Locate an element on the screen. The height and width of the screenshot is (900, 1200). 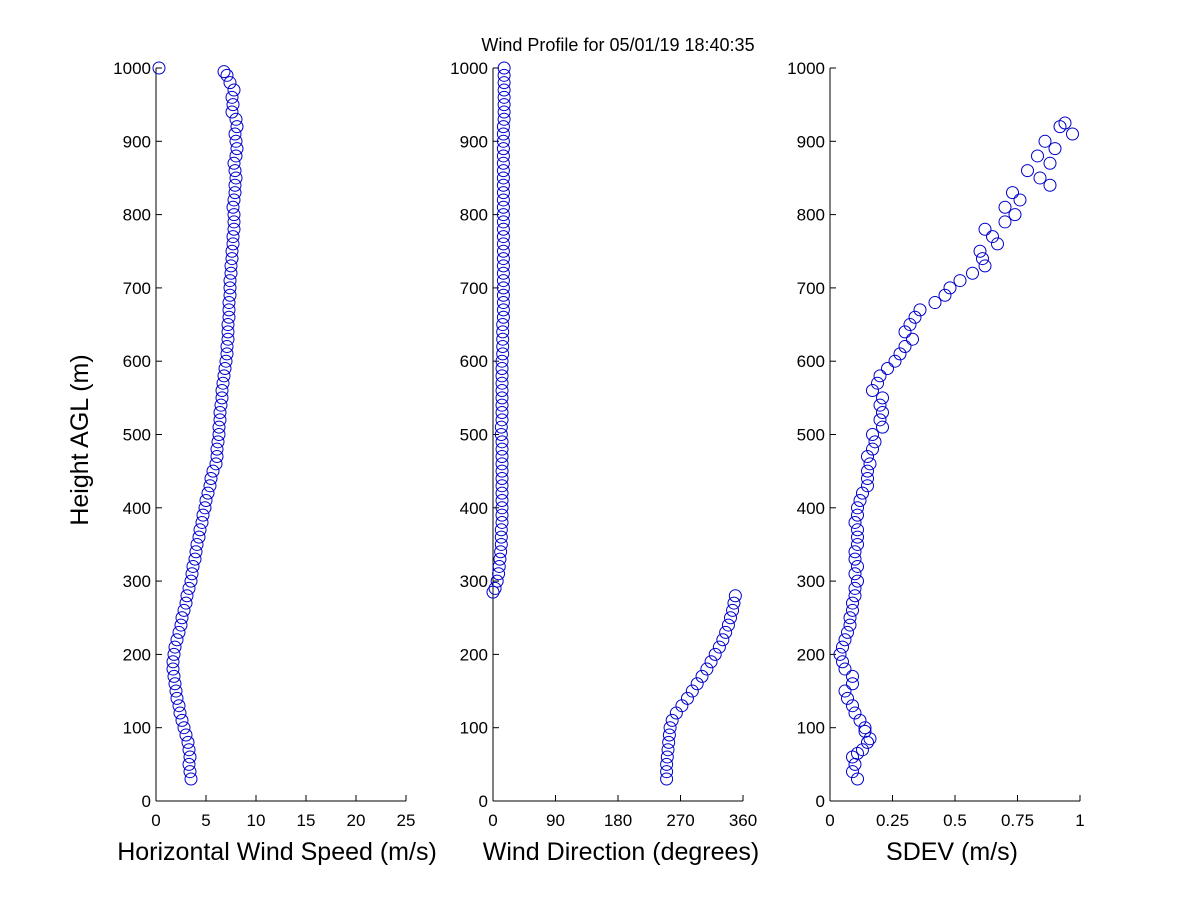
wind-direction-x-tick-label: 180 is located at coordinates (618, 820).